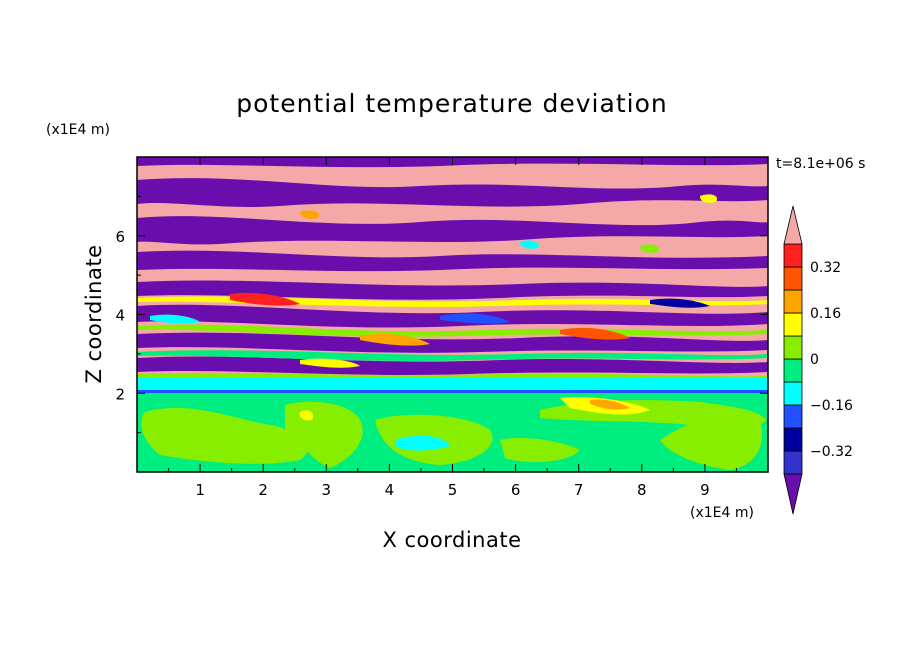 This screenshot has width=904, height=654. Describe the element at coordinates (452, 334) in the screenshot. I see `middle-color-edges` at that location.